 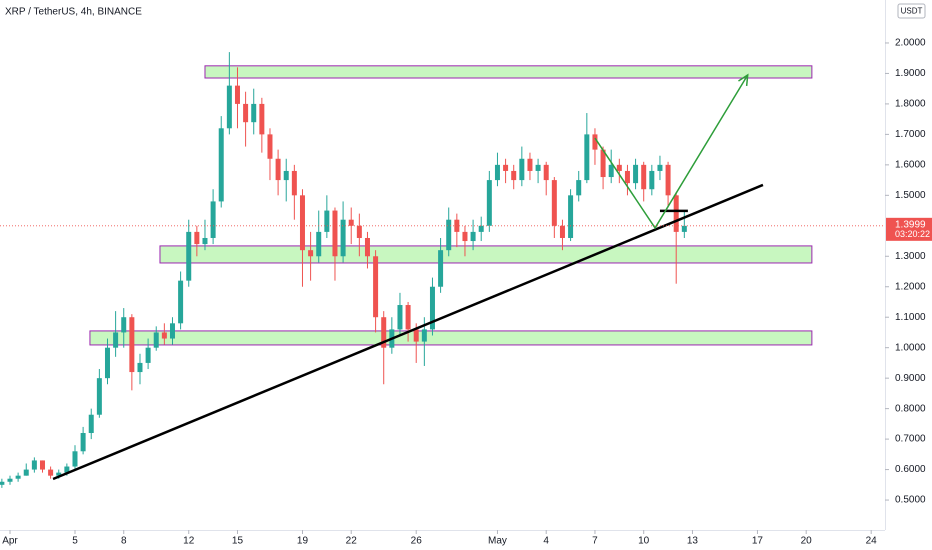 What do you see at coordinates (352, 541) in the screenshot?
I see `x-tick-label: 22` at bounding box center [352, 541].